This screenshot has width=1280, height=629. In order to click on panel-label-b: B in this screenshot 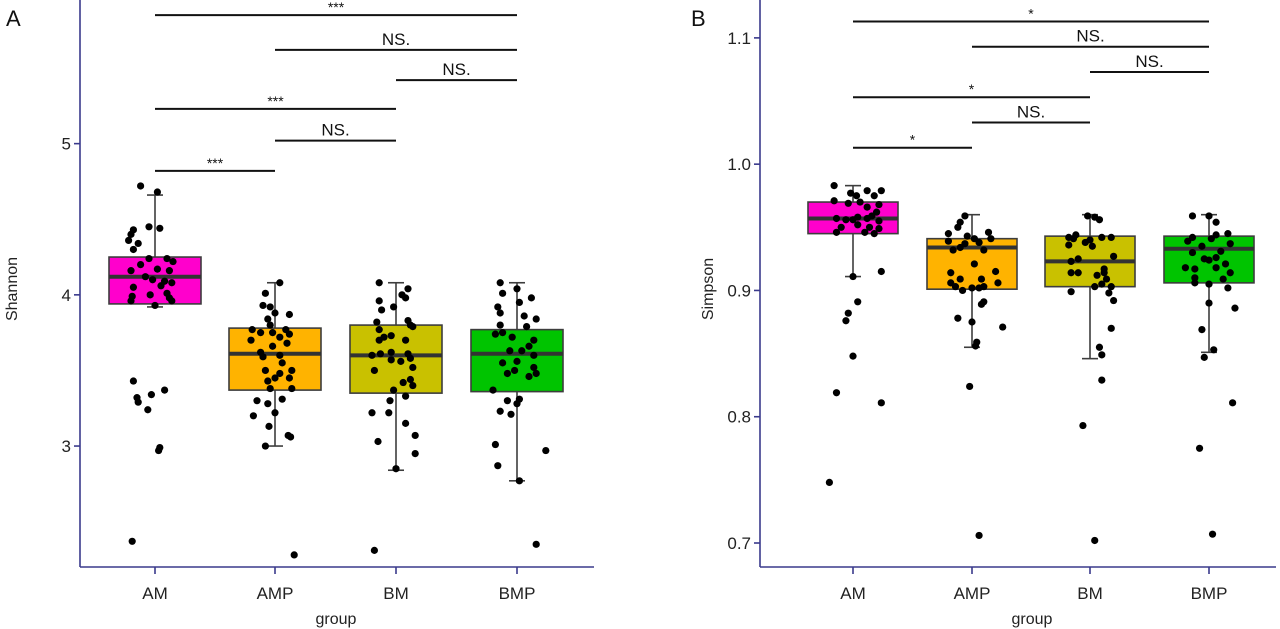, I will do `click(698, 18)`.